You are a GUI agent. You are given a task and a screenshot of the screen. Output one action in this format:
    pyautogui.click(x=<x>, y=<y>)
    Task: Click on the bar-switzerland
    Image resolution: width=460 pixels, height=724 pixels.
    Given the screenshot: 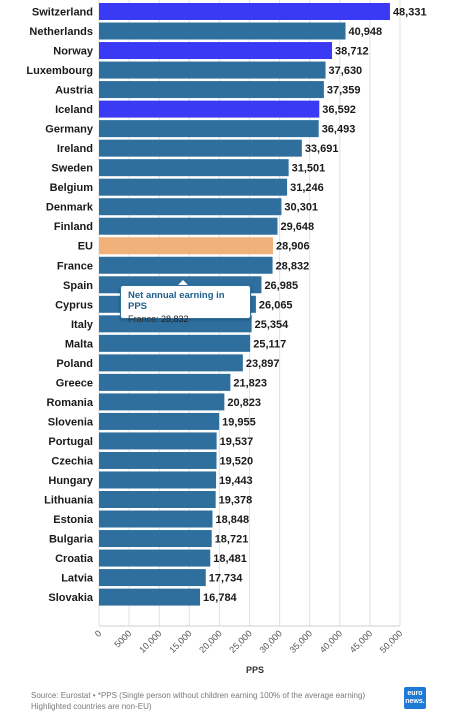 What is the action you would take?
    pyautogui.click(x=244, y=11)
    